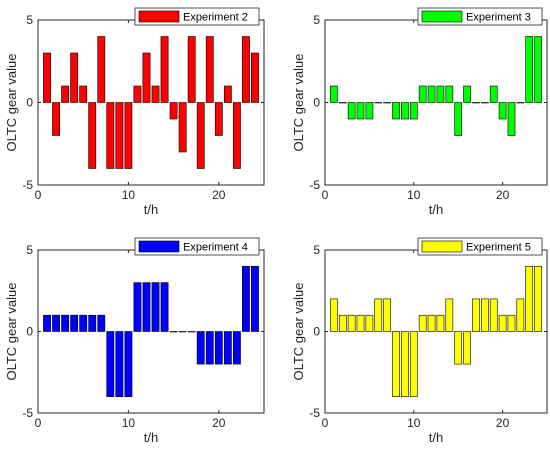 This screenshot has width=550, height=457. I want to click on legend-label: Experiment 5, so click(498, 248).